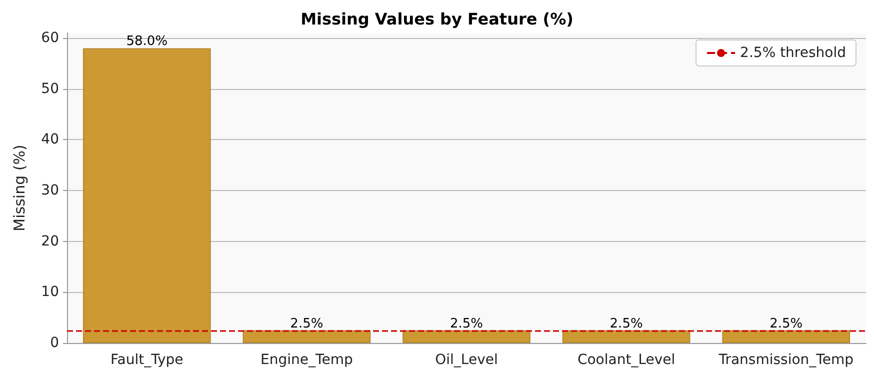  I want to click on y-axis-title: Missing (%), so click(19, 188).